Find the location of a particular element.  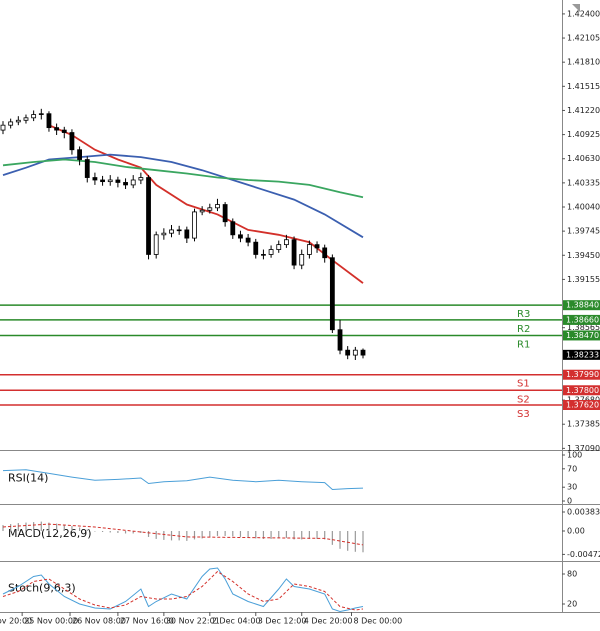

x-tick-label: 27 Nov 16:00 is located at coordinates (147, 621).